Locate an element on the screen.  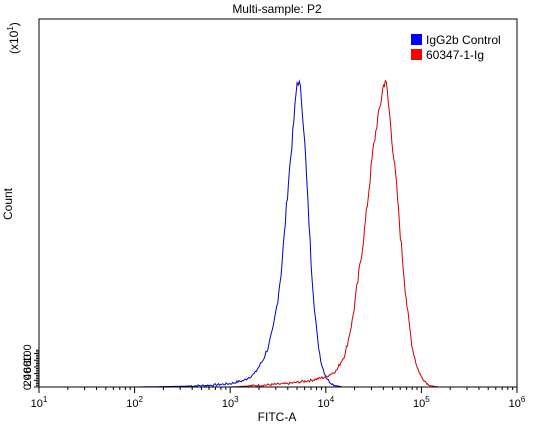
y-tick-label: 80 is located at coordinates (28, 360).